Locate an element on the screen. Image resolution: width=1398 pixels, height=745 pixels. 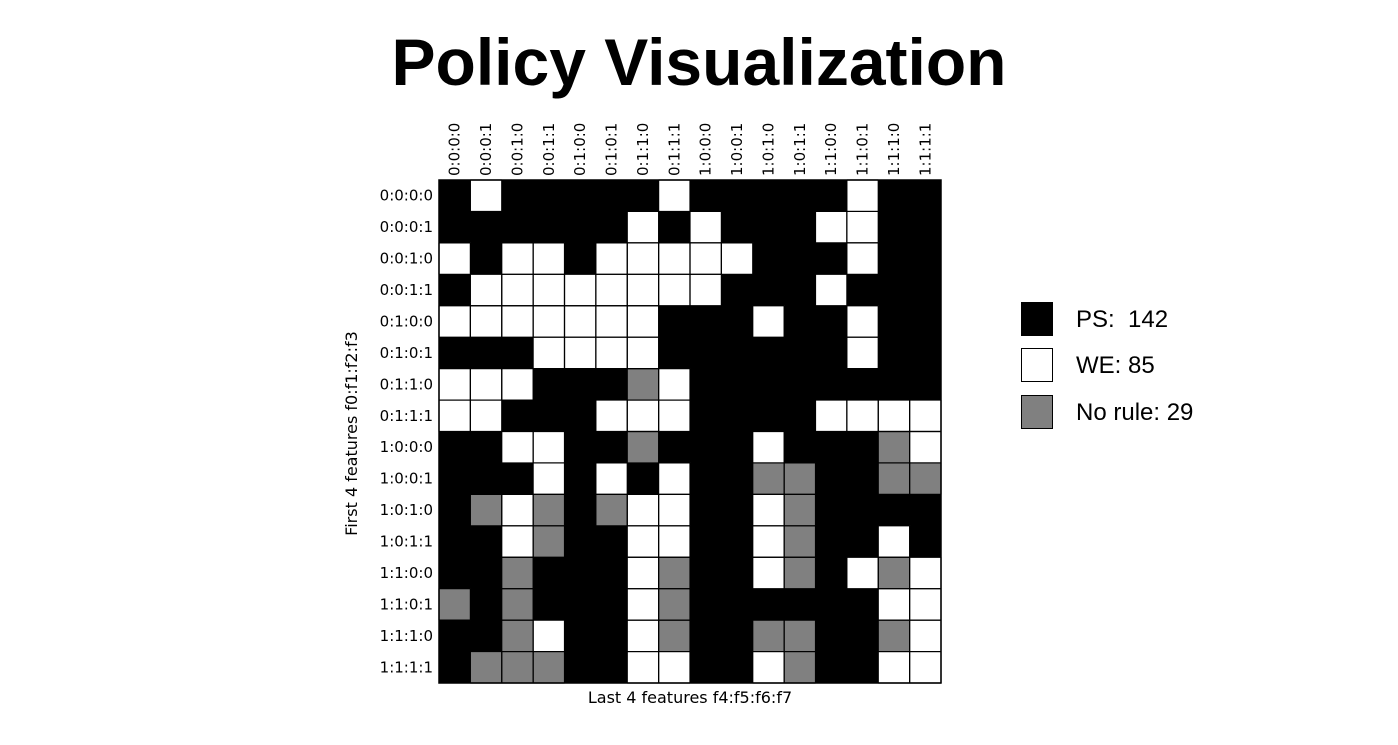
legend-swatch-no-rule is located at coordinates (1037, 412).